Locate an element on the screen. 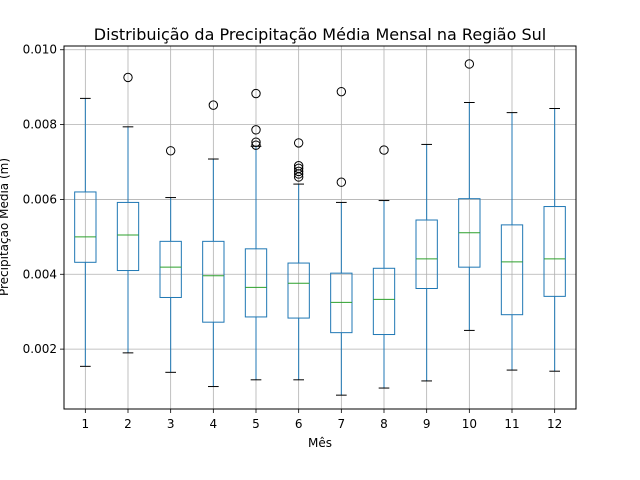 The height and width of the screenshot is (480, 640). y-tick-label: 0.006 is located at coordinates (40, 199).